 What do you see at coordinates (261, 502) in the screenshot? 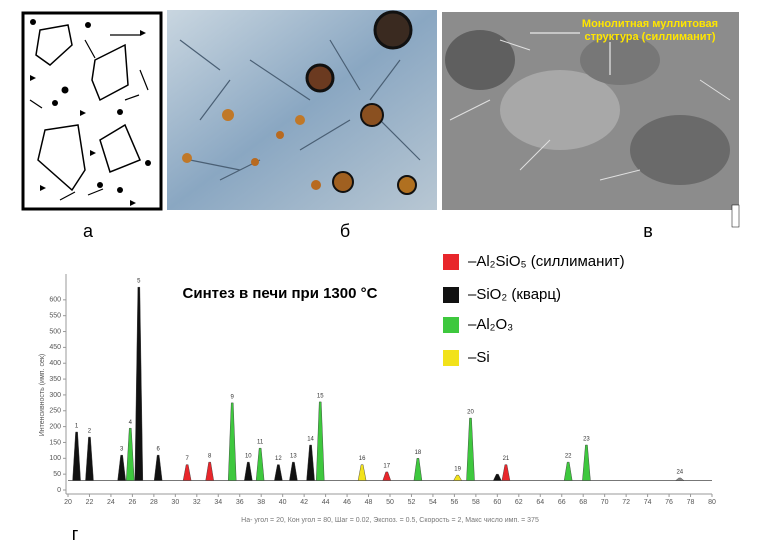
I see `x-tick-label: 38` at bounding box center [261, 502].